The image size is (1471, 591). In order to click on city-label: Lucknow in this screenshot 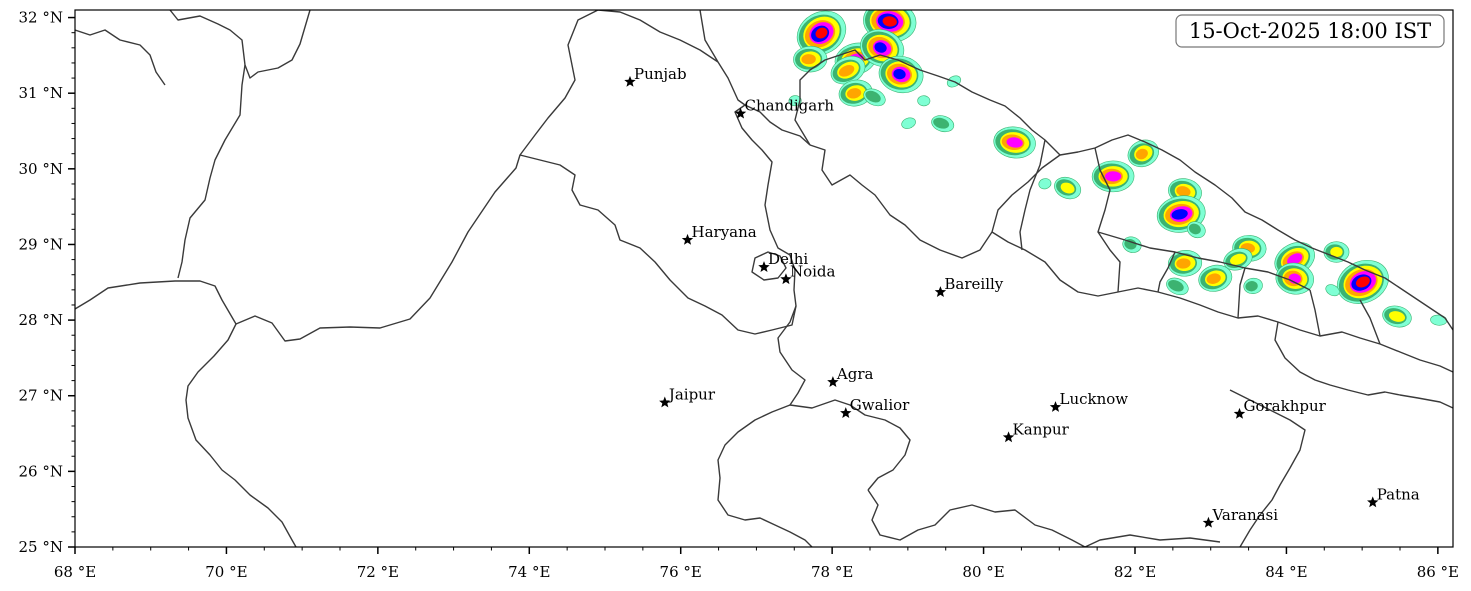, I will do `click(1094, 399)`.